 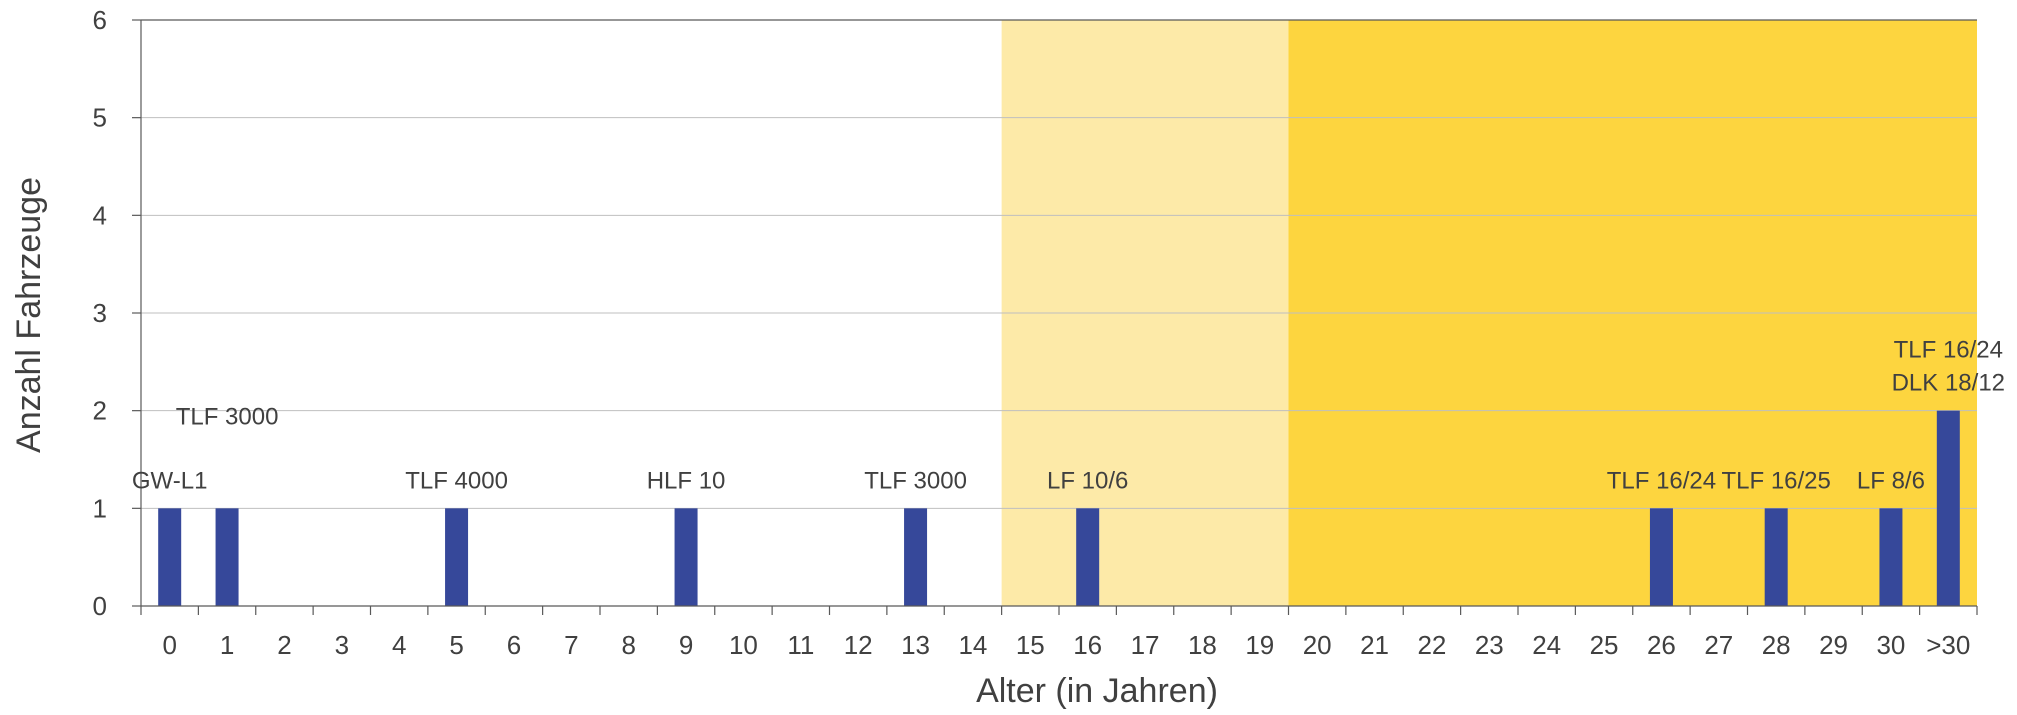 What do you see at coordinates (1374, 645) in the screenshot?
I see `x-tick-label: 21` at bounding box center [1374, 645].